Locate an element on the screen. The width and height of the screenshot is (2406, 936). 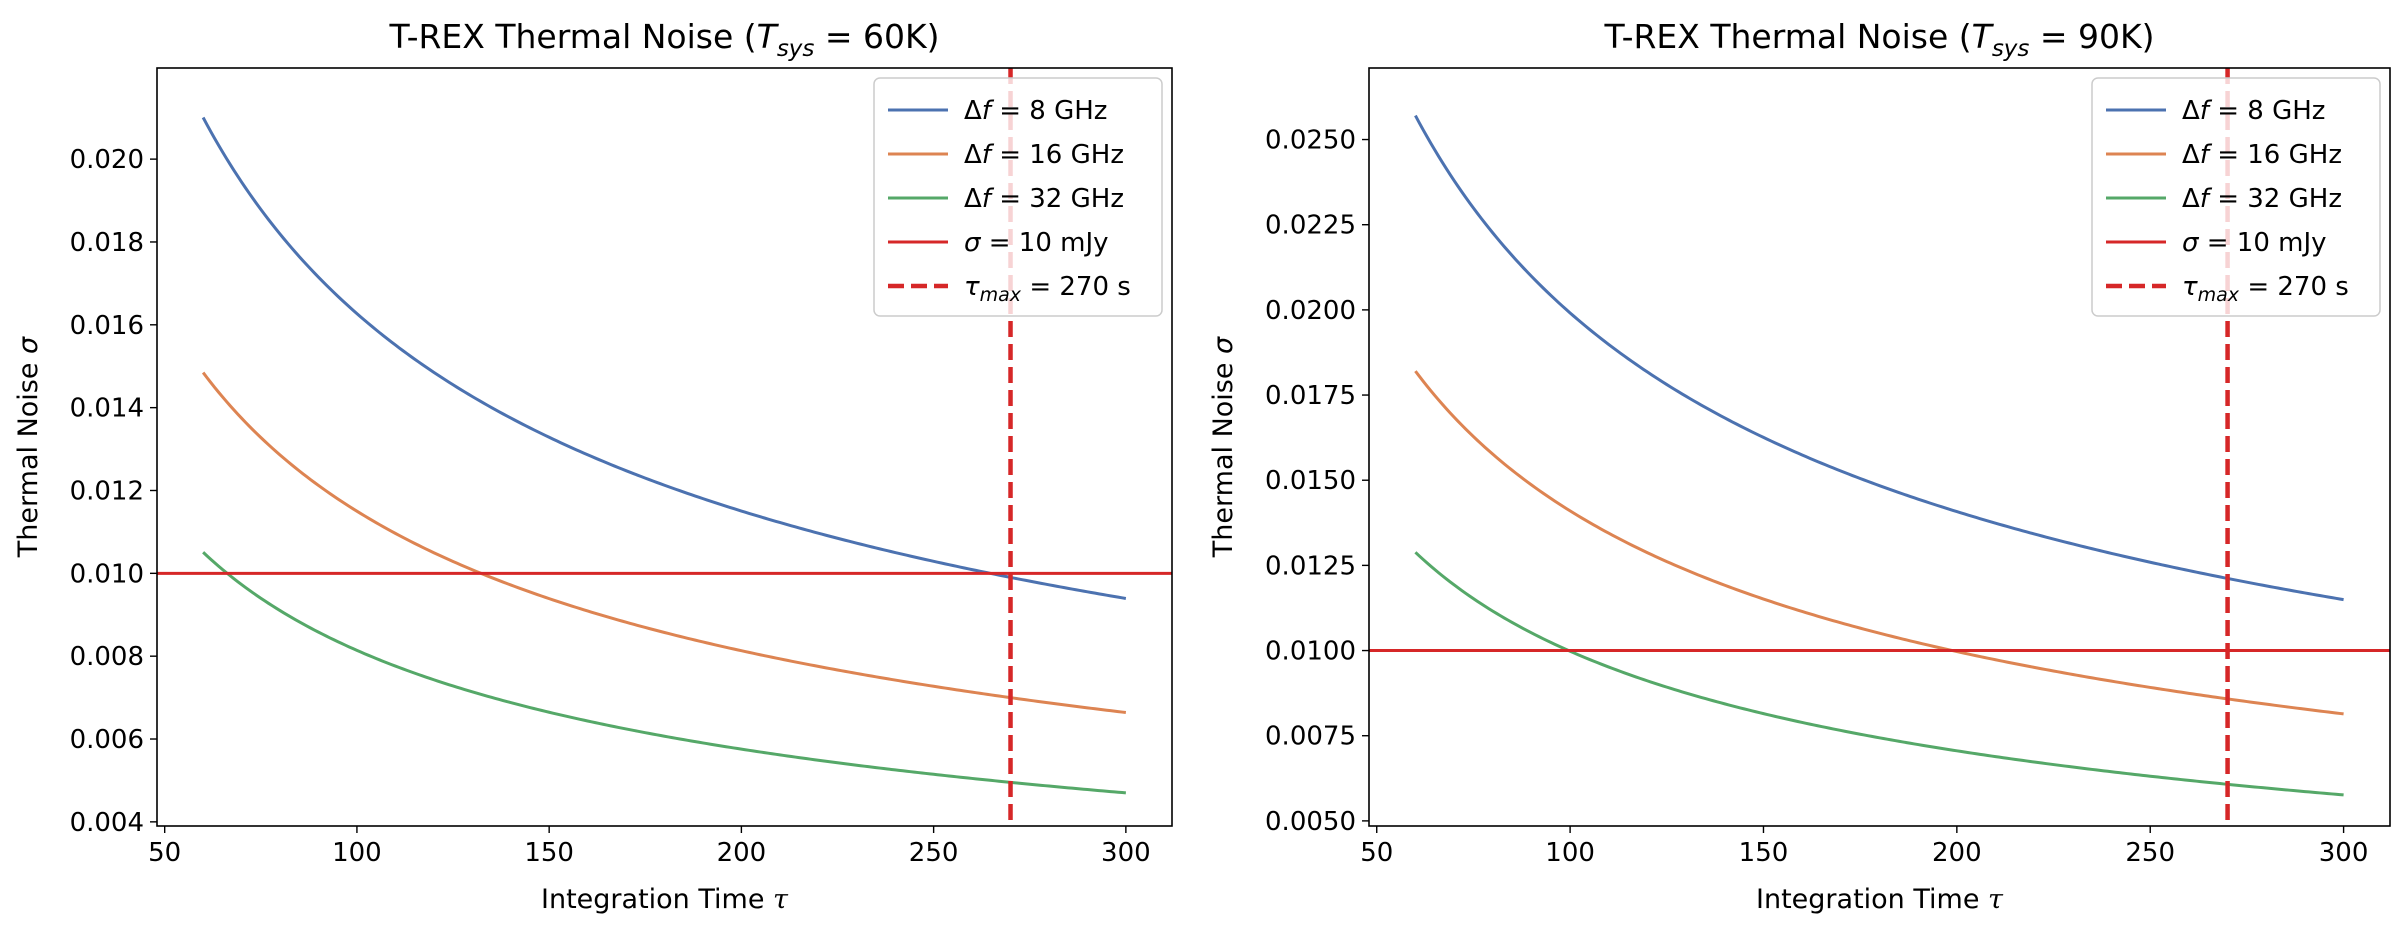
y-tick-label: 0.0075 is located at coordinates (1310, 737).